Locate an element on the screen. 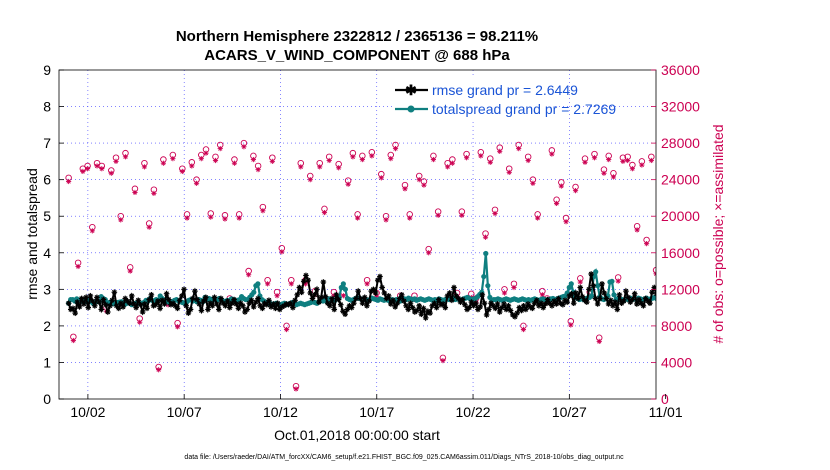 This screenshot has height=470, width=830. y-right-tick-label: 0 is located at coordinates (665, 399).